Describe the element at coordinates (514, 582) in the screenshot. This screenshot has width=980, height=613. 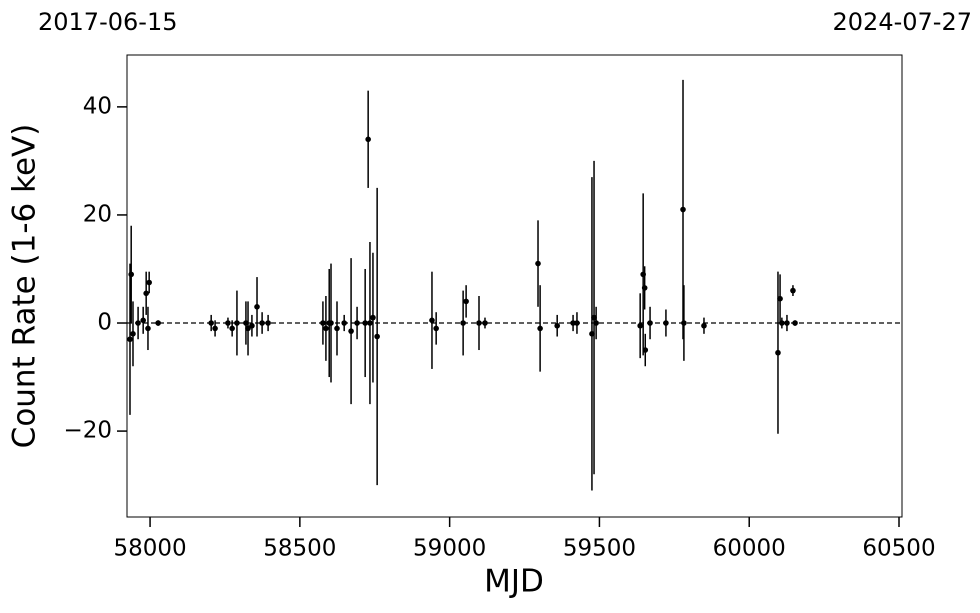
I see `x-axis-label: MJD` at that location.